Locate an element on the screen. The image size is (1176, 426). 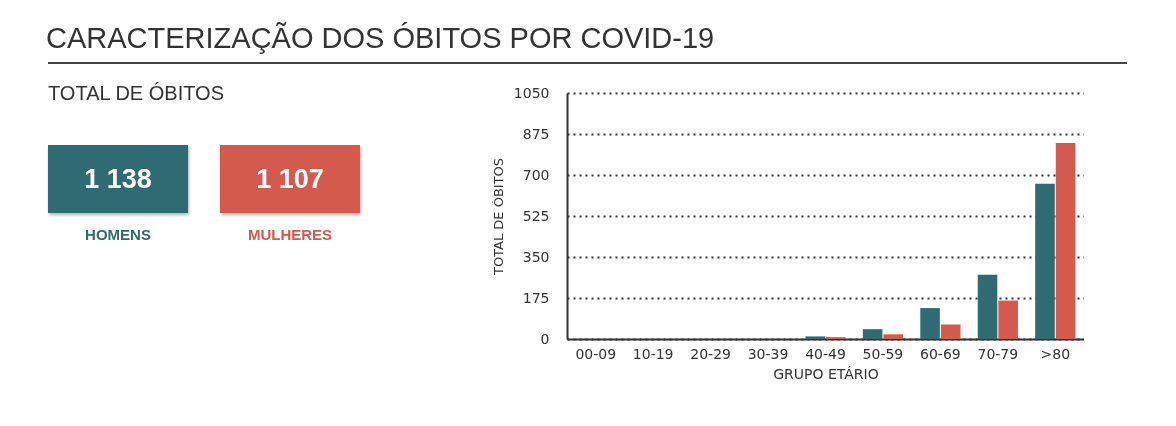
text: 1 107 is located at coordinates (290, 179).